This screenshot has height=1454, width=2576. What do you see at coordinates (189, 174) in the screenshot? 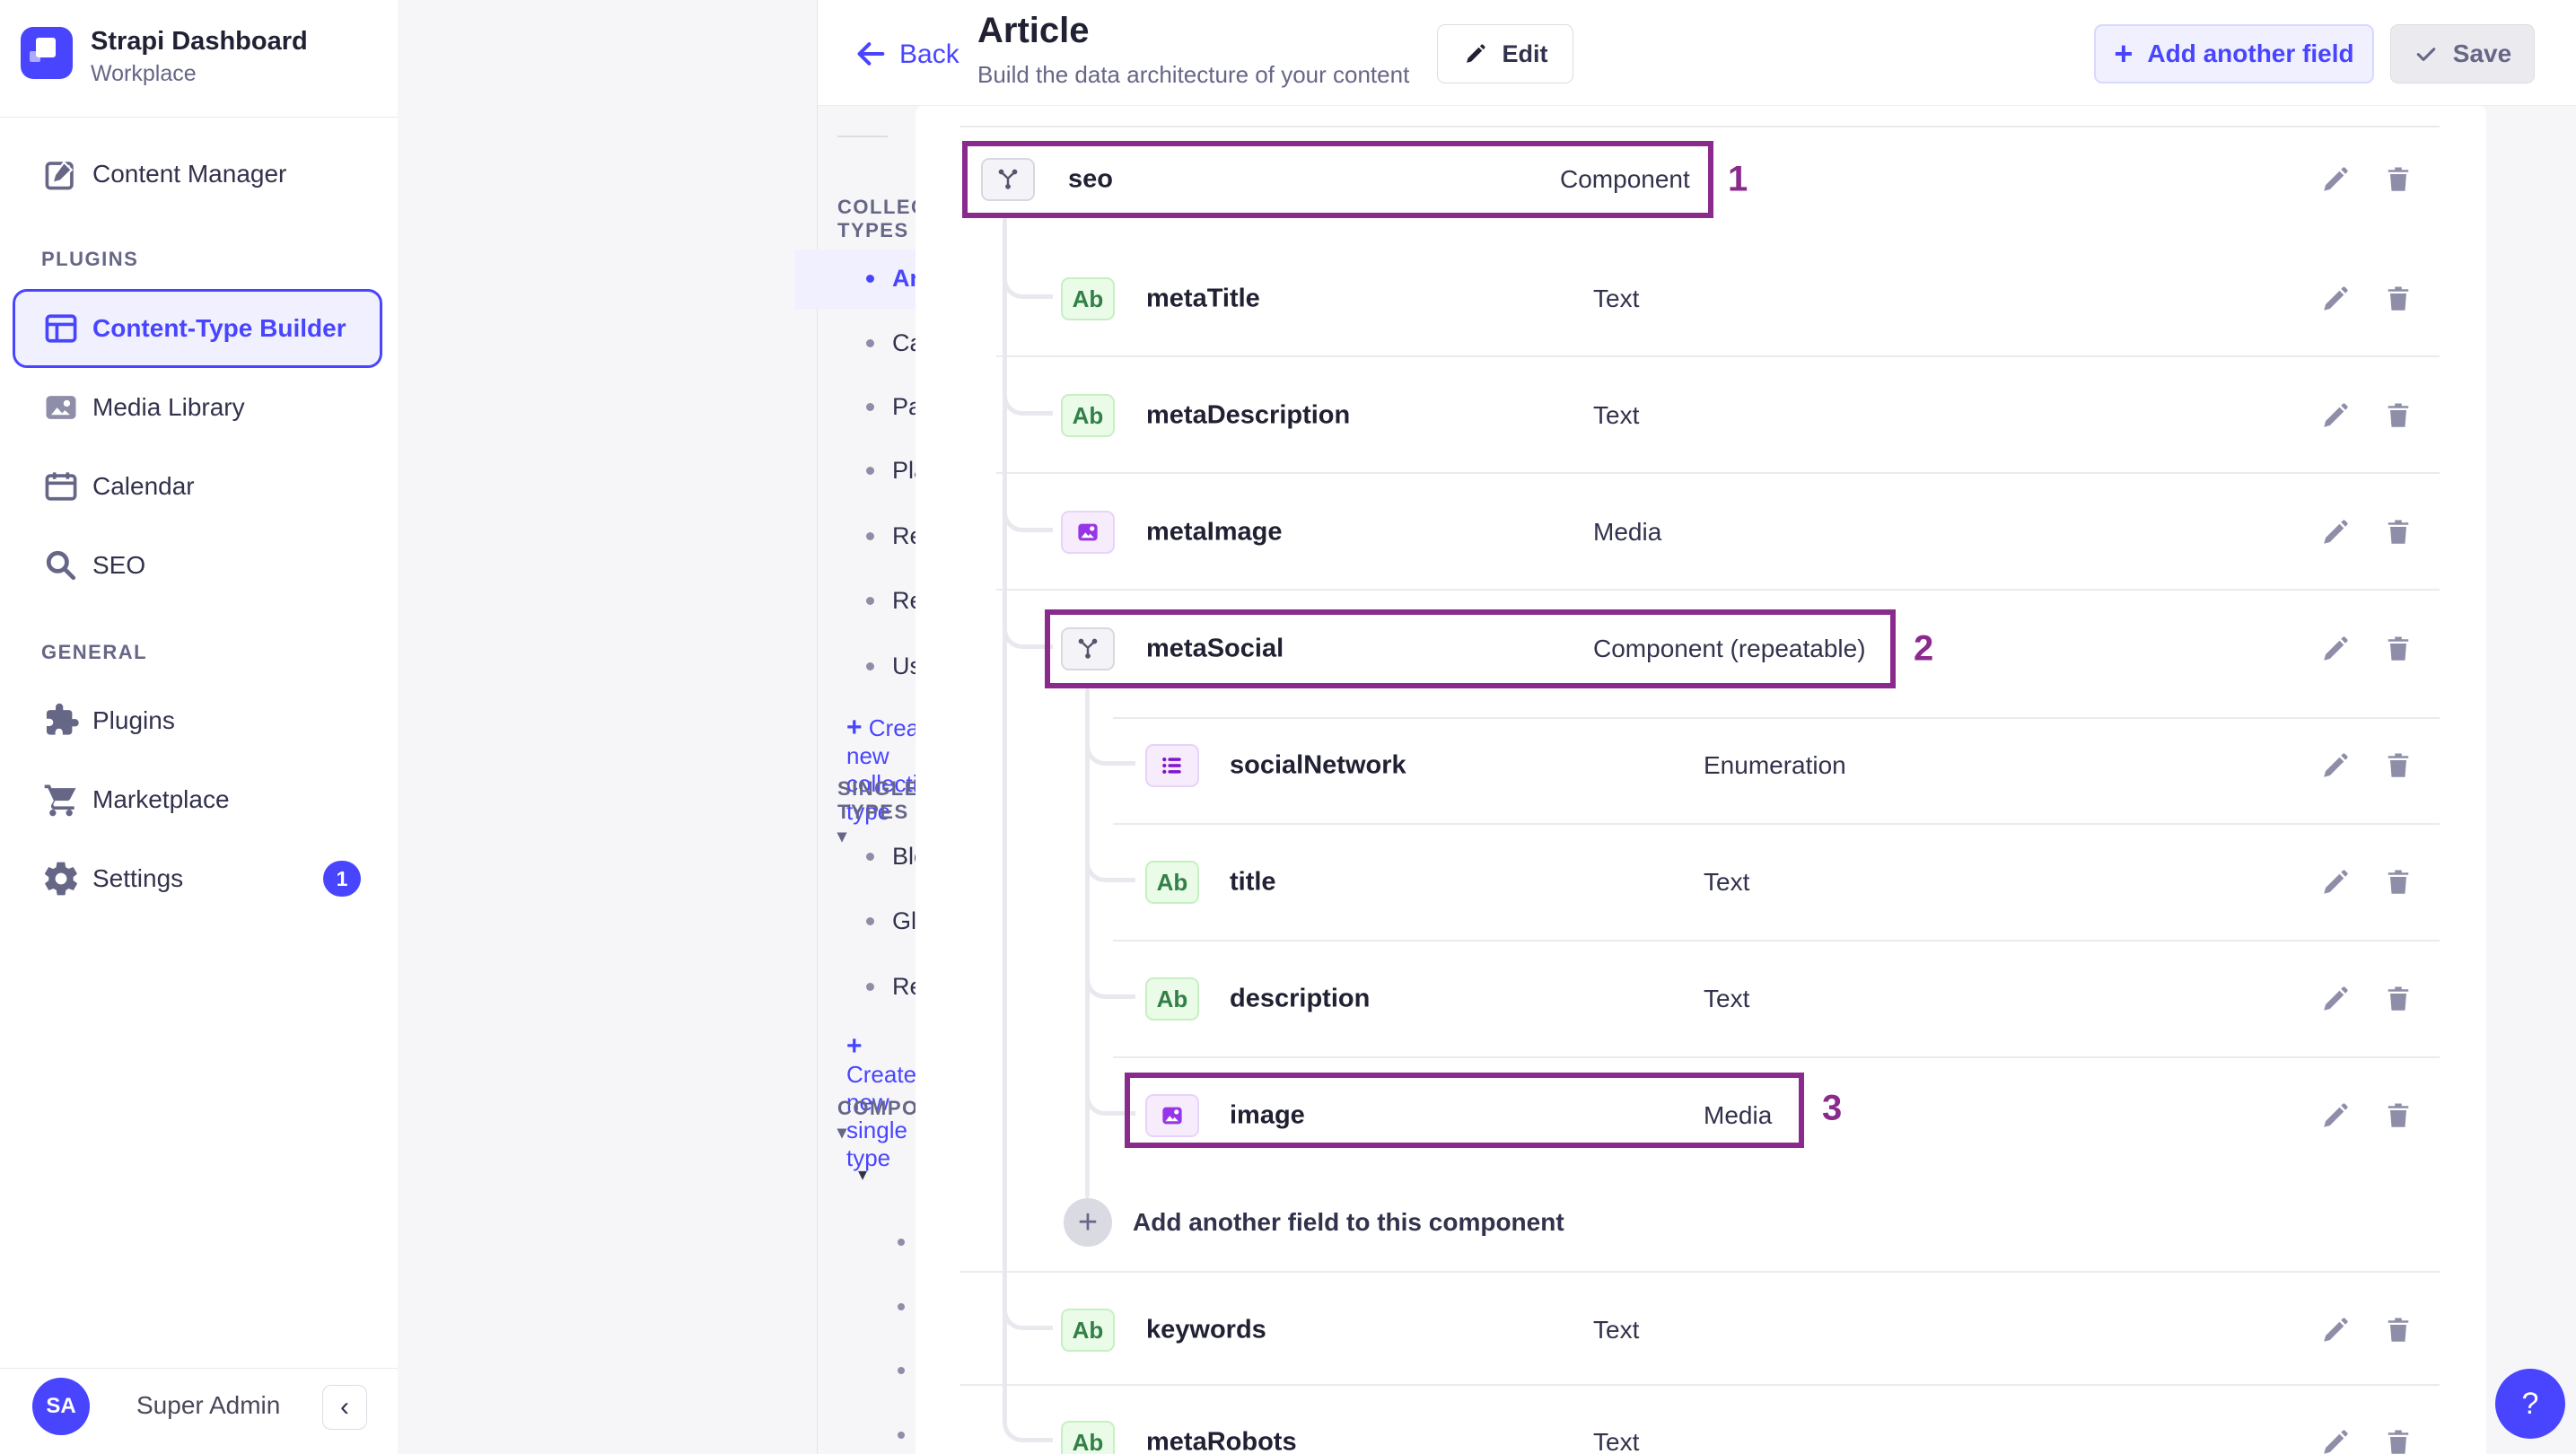
I see `sidebar-item-content-manager: Content Manager` at bounding box center [189, 174].